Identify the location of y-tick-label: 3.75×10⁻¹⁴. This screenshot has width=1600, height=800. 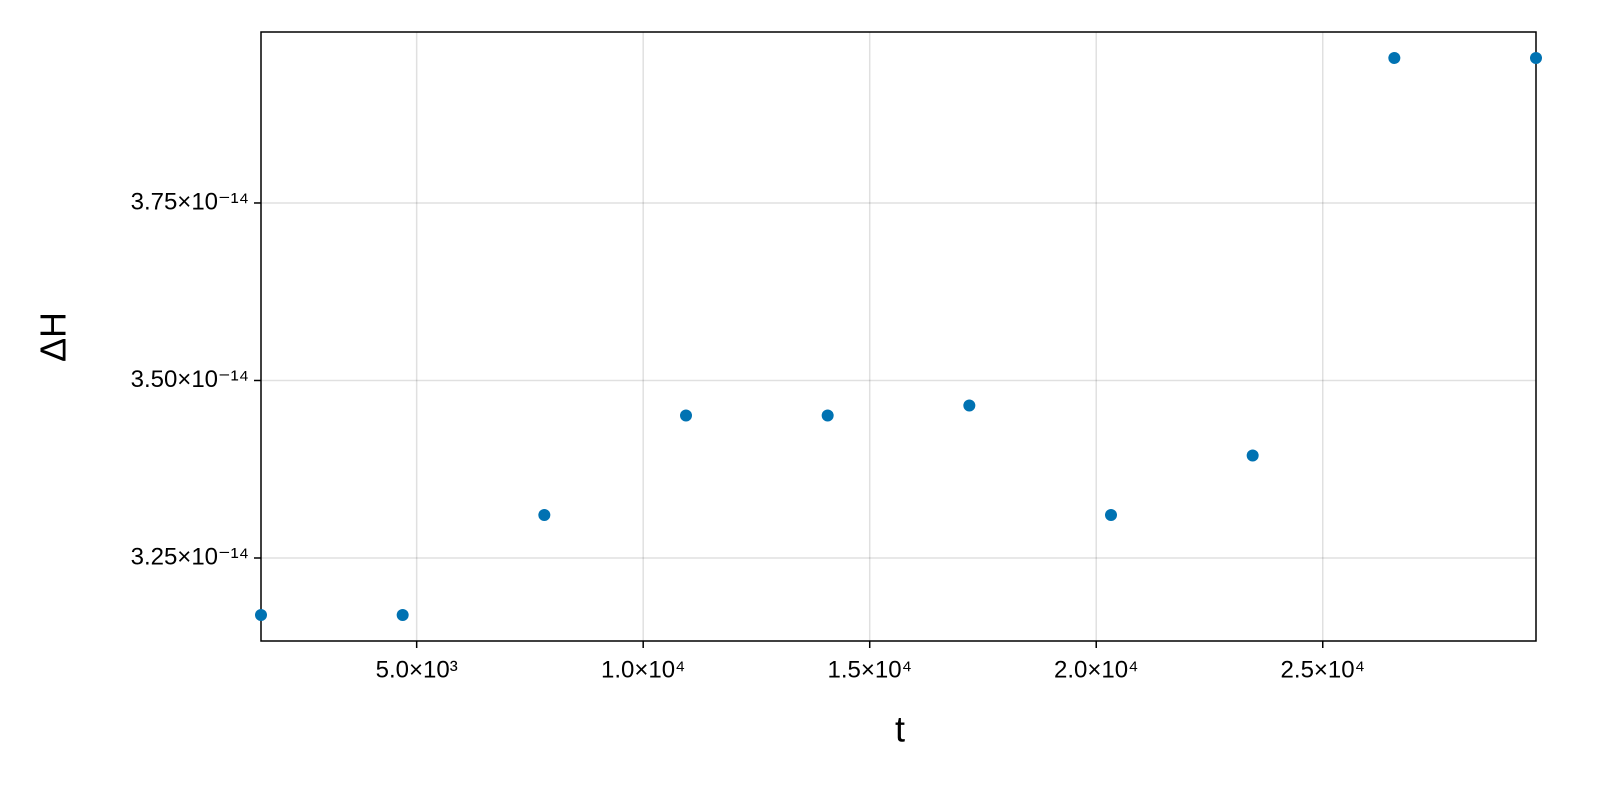
(190, 201).